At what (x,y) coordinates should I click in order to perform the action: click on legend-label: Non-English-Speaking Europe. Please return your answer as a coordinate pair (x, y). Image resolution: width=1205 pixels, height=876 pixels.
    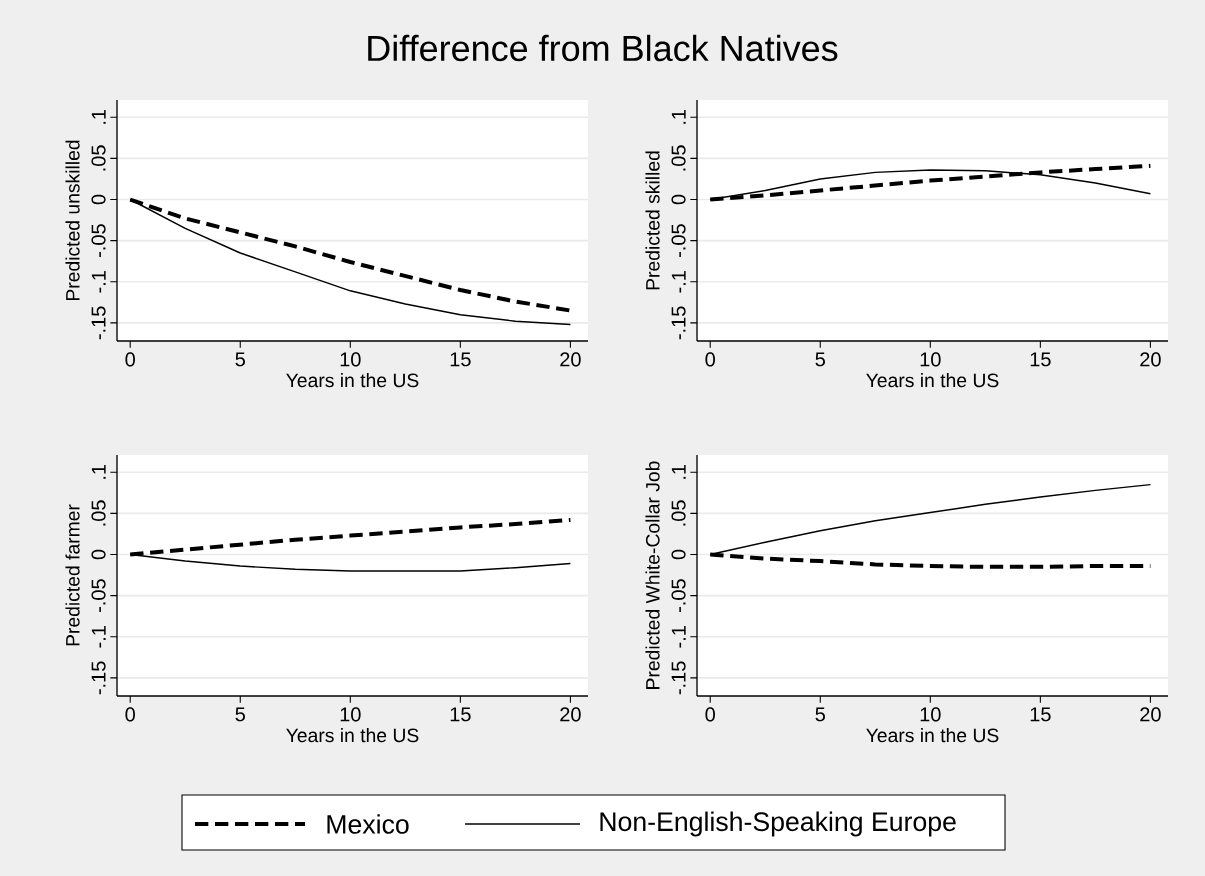
    Looking at the image, I should click on (778, 824).